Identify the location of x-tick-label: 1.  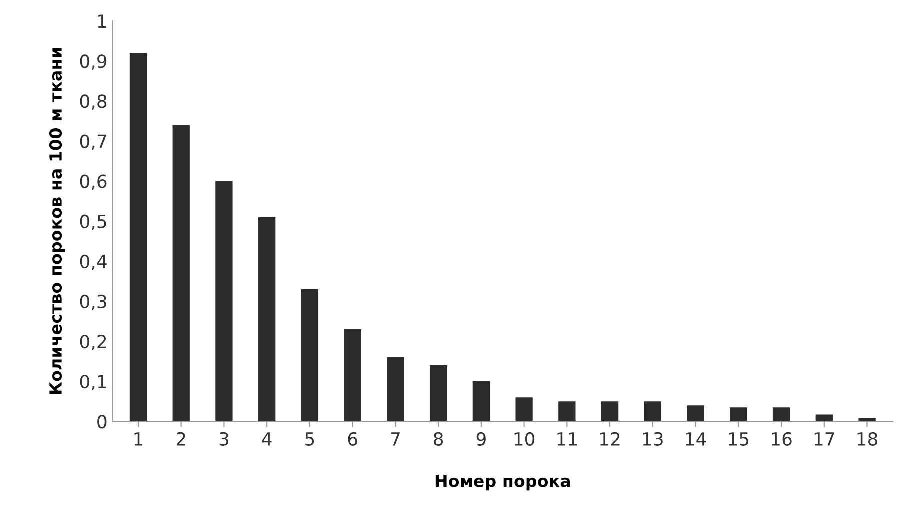
(138, 439).